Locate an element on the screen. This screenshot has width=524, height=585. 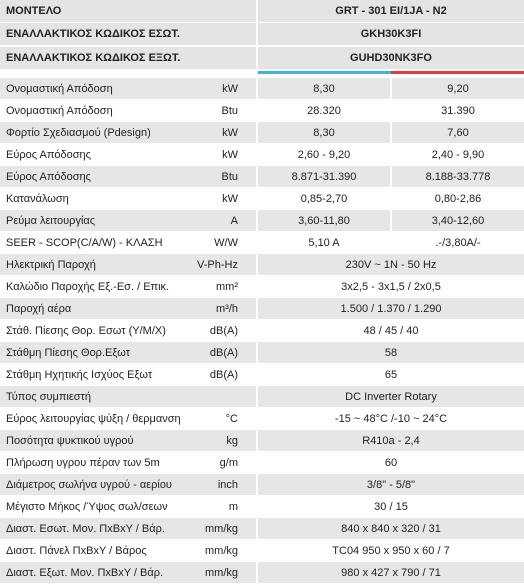
row-label: Διαστ. Εξωτ. Μον. ΠxΒxΥ / Βάρ. is located at coordinates (128, 572).